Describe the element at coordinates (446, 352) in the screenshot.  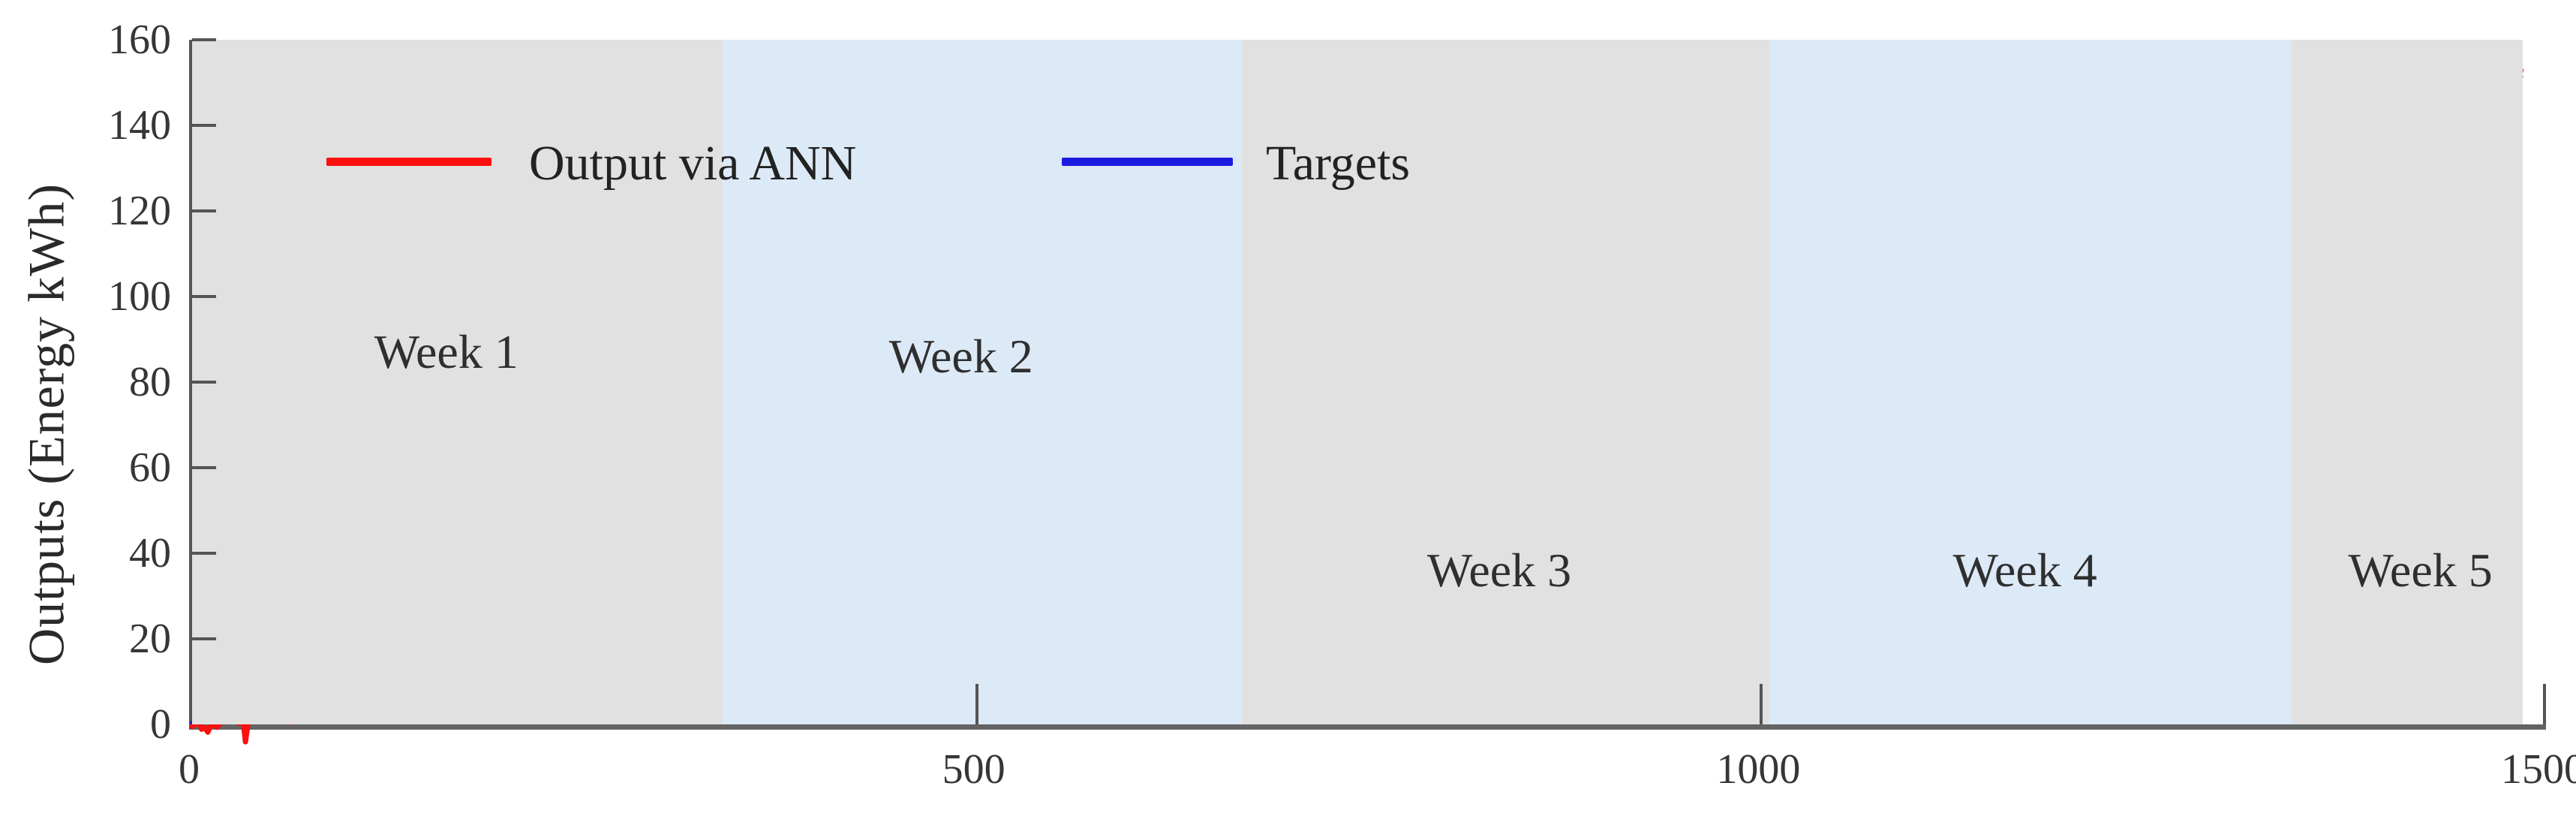
I see `week-band-label: Week 1` at that location.